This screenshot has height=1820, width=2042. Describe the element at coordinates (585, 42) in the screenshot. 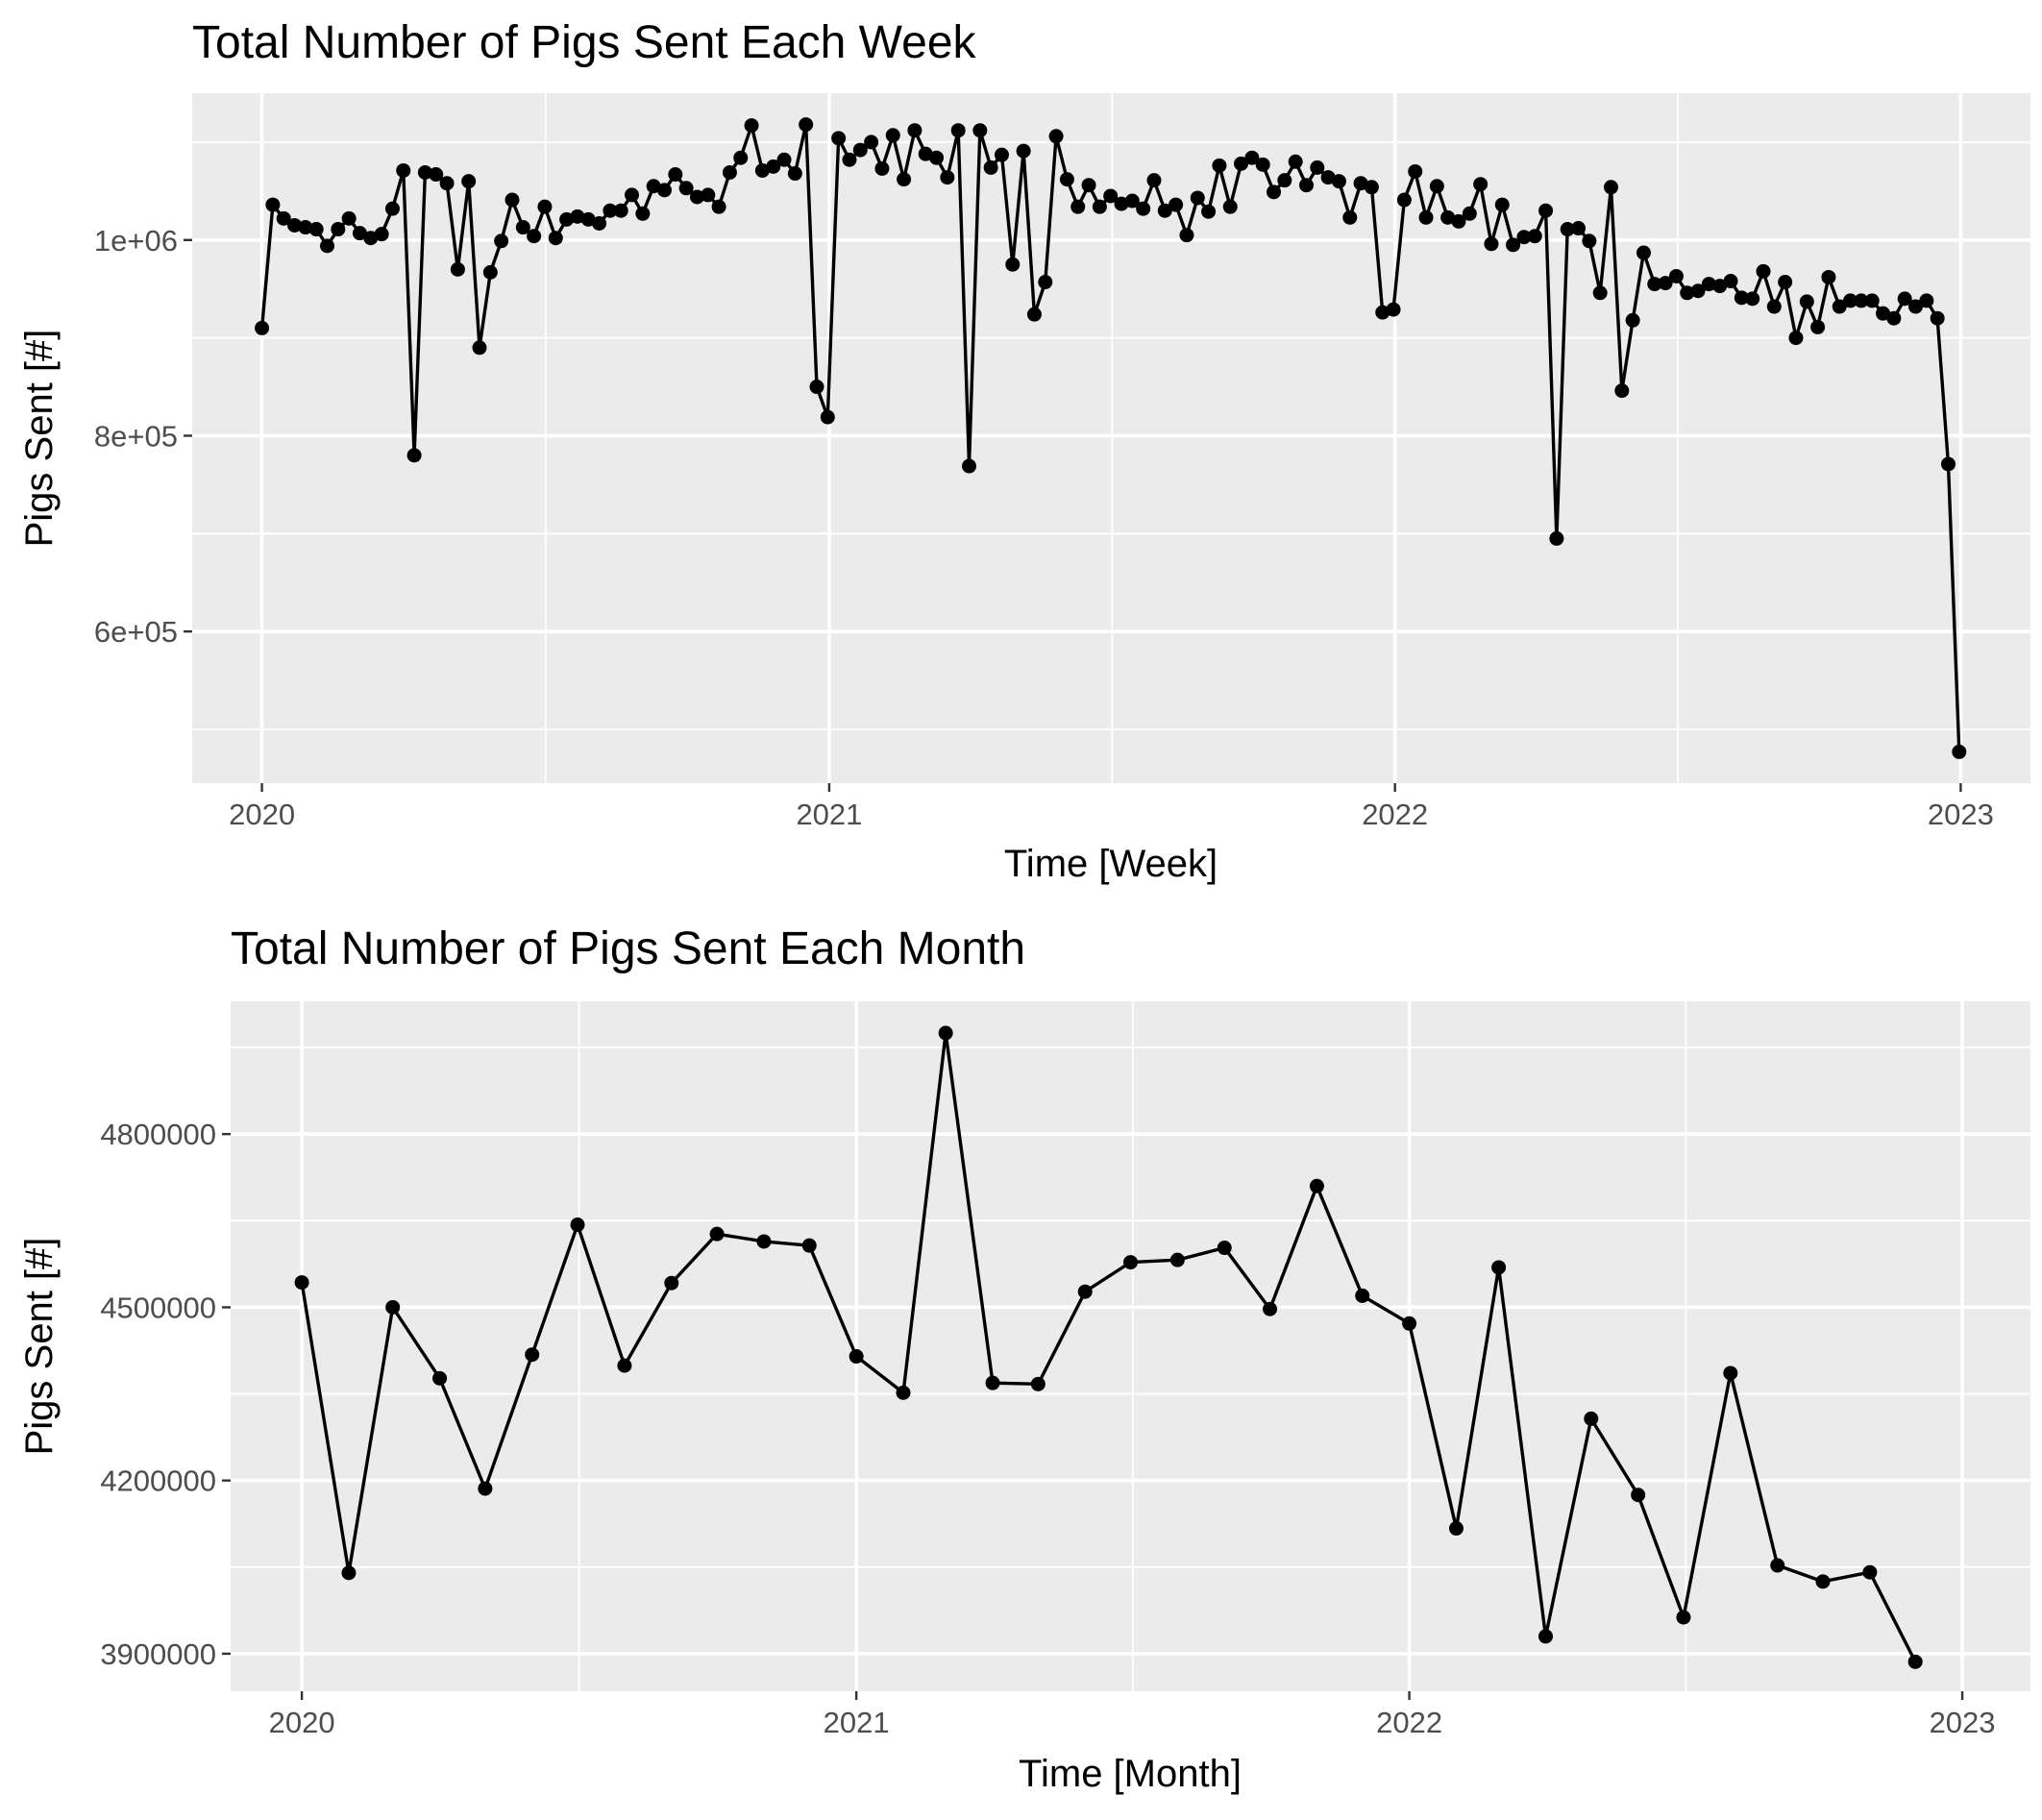

I see `weekly-chart-title: Total Number of Pigs Sent Each Week` at that location.